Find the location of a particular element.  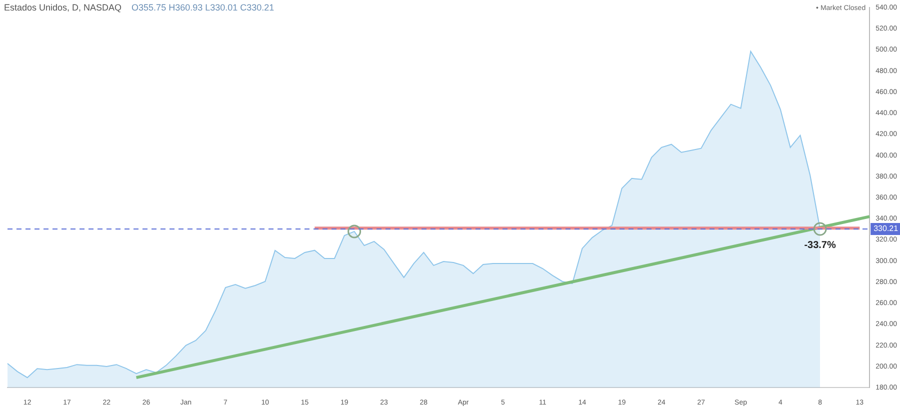

annotation: O355.75 H360.93 L330.01 C330.21 is located at coordinates (203, 7).